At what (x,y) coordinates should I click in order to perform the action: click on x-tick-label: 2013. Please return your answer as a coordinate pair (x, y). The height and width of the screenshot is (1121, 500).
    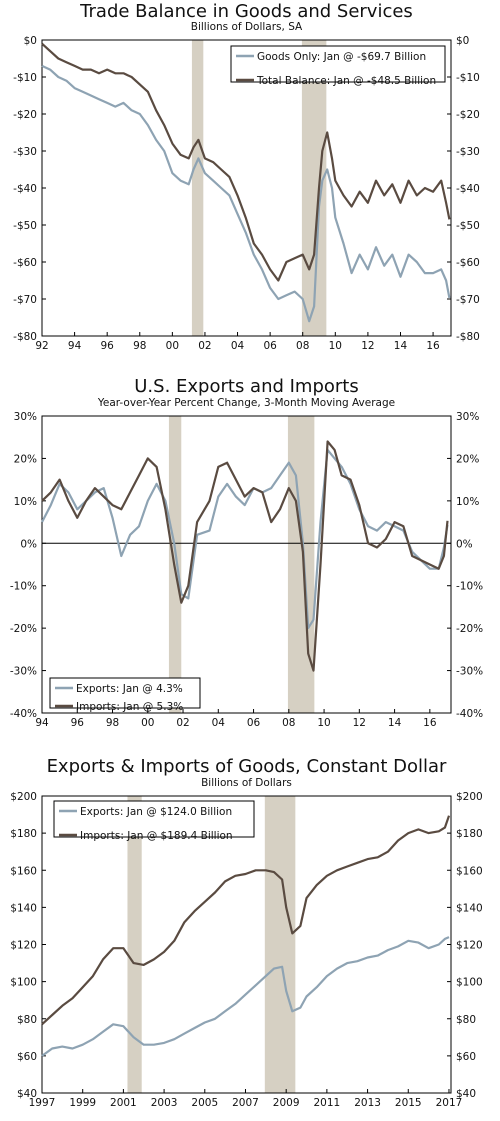
    Looking at the image, I should click on (367, 1103).